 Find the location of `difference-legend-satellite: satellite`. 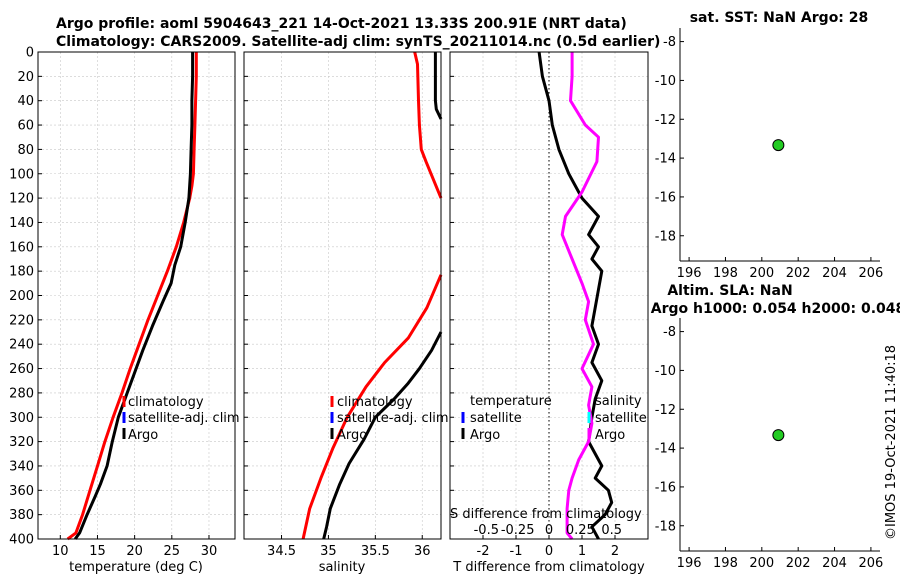

difference-legend-satellite: satellite is located at coordinates (496, 418).